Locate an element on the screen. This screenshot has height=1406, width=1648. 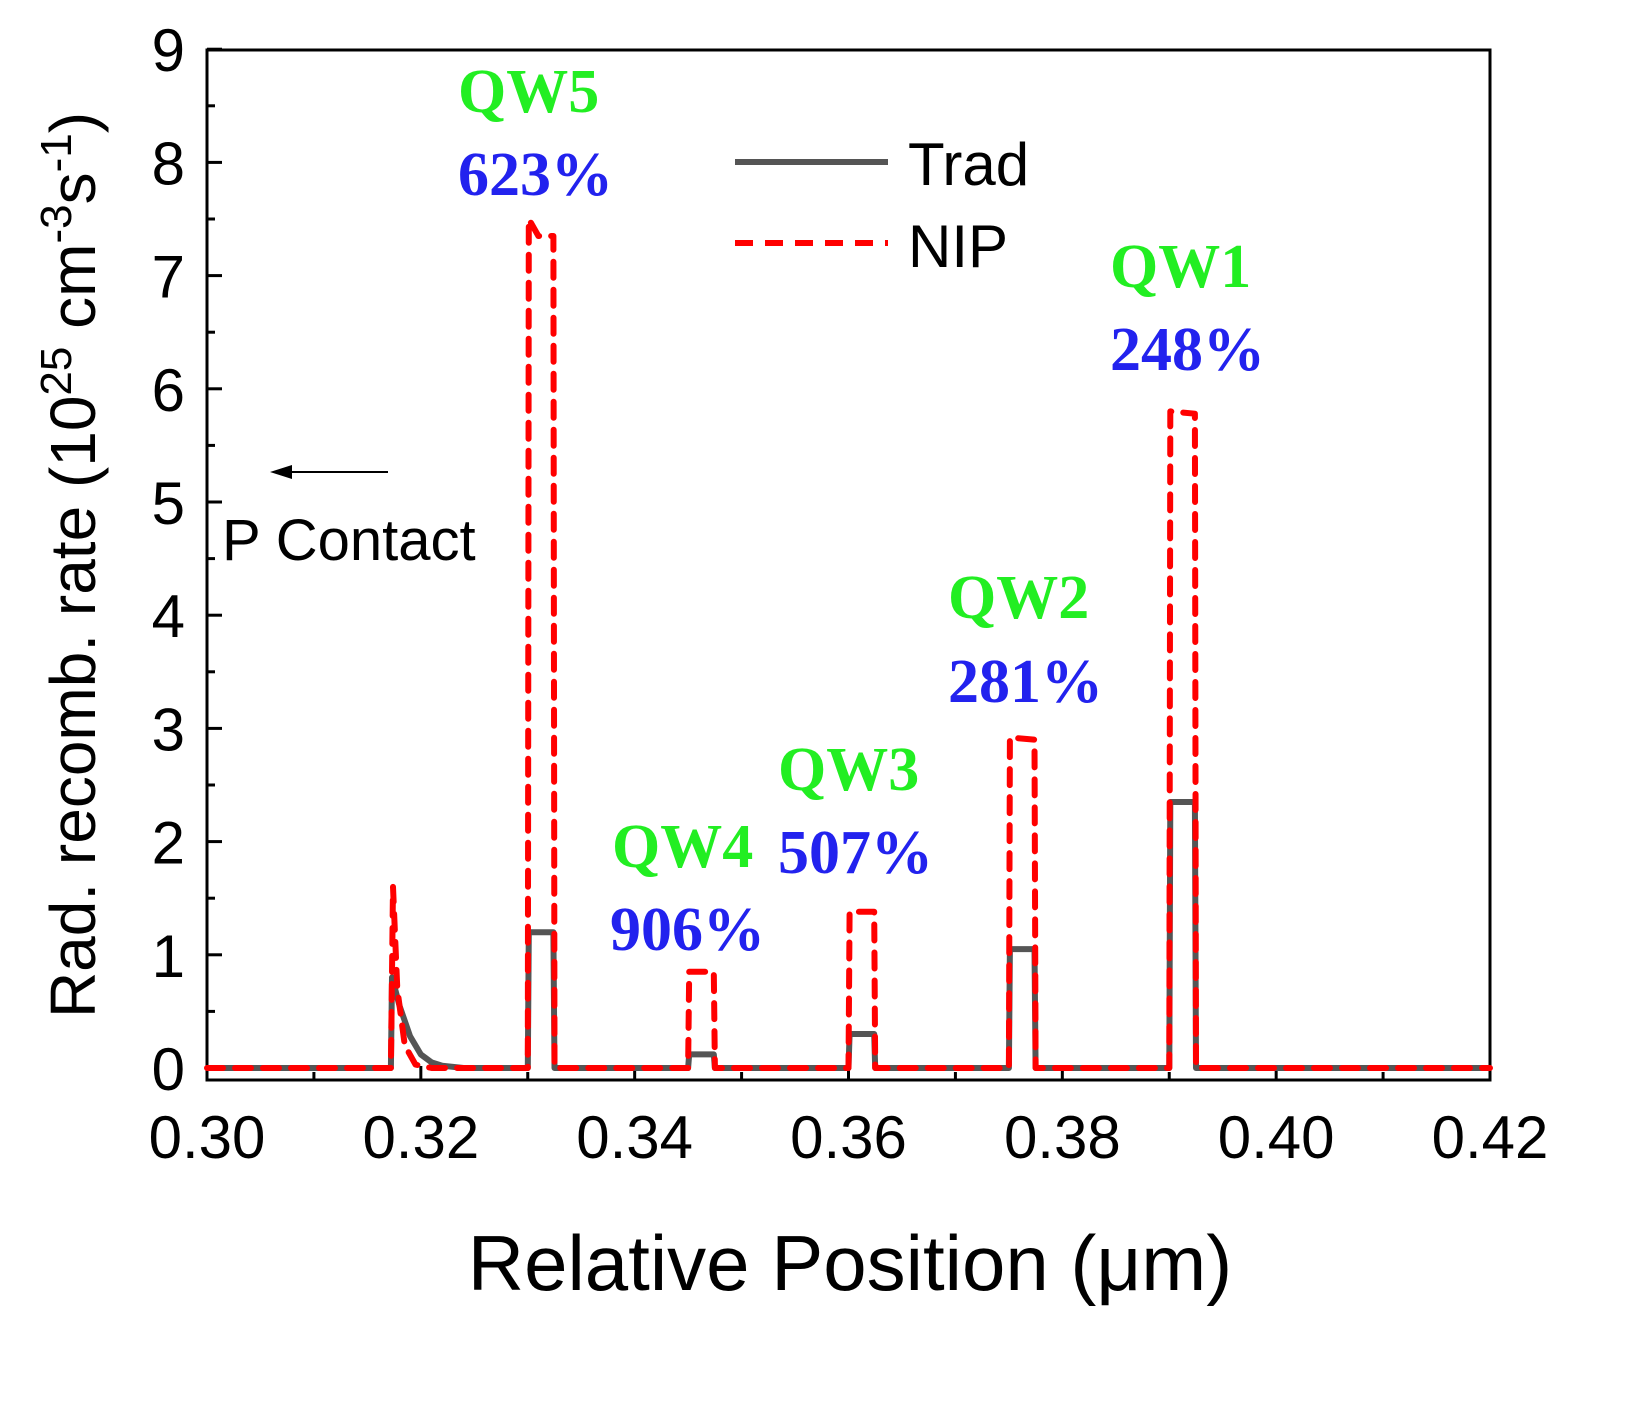
y-label-exp1: 25 is located at coordinates (56, 371).